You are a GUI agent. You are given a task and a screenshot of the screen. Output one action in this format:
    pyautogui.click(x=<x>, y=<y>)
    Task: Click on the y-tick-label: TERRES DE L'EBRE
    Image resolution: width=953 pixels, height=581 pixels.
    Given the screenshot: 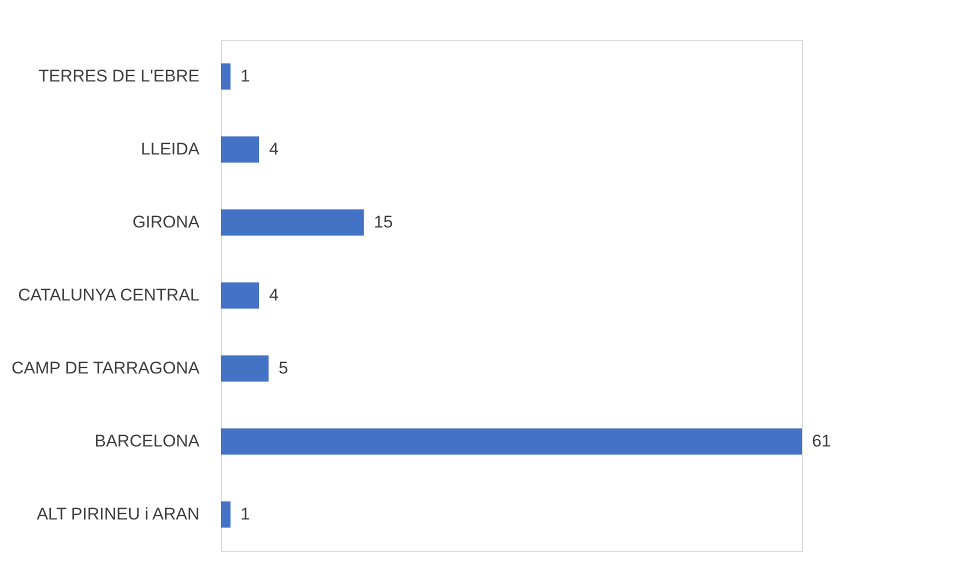 What is the action you would take?
    pyautogui.click(x=119, y=76)
    